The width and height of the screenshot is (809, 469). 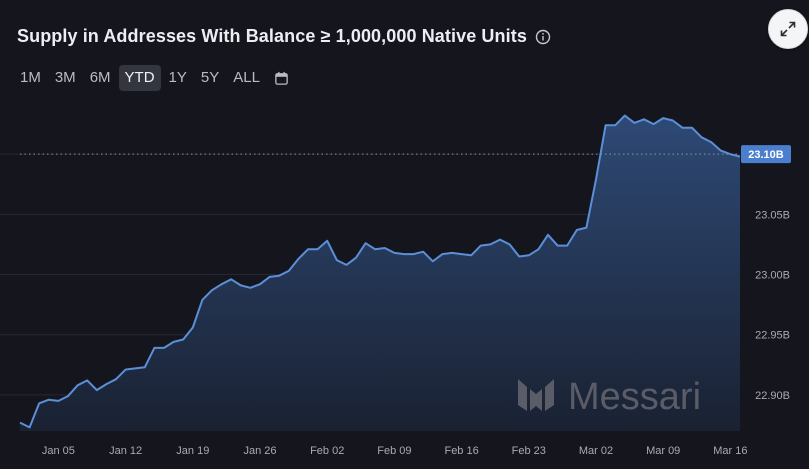 I want to click on range-ytd: YTD, so click(x=139, y=78).